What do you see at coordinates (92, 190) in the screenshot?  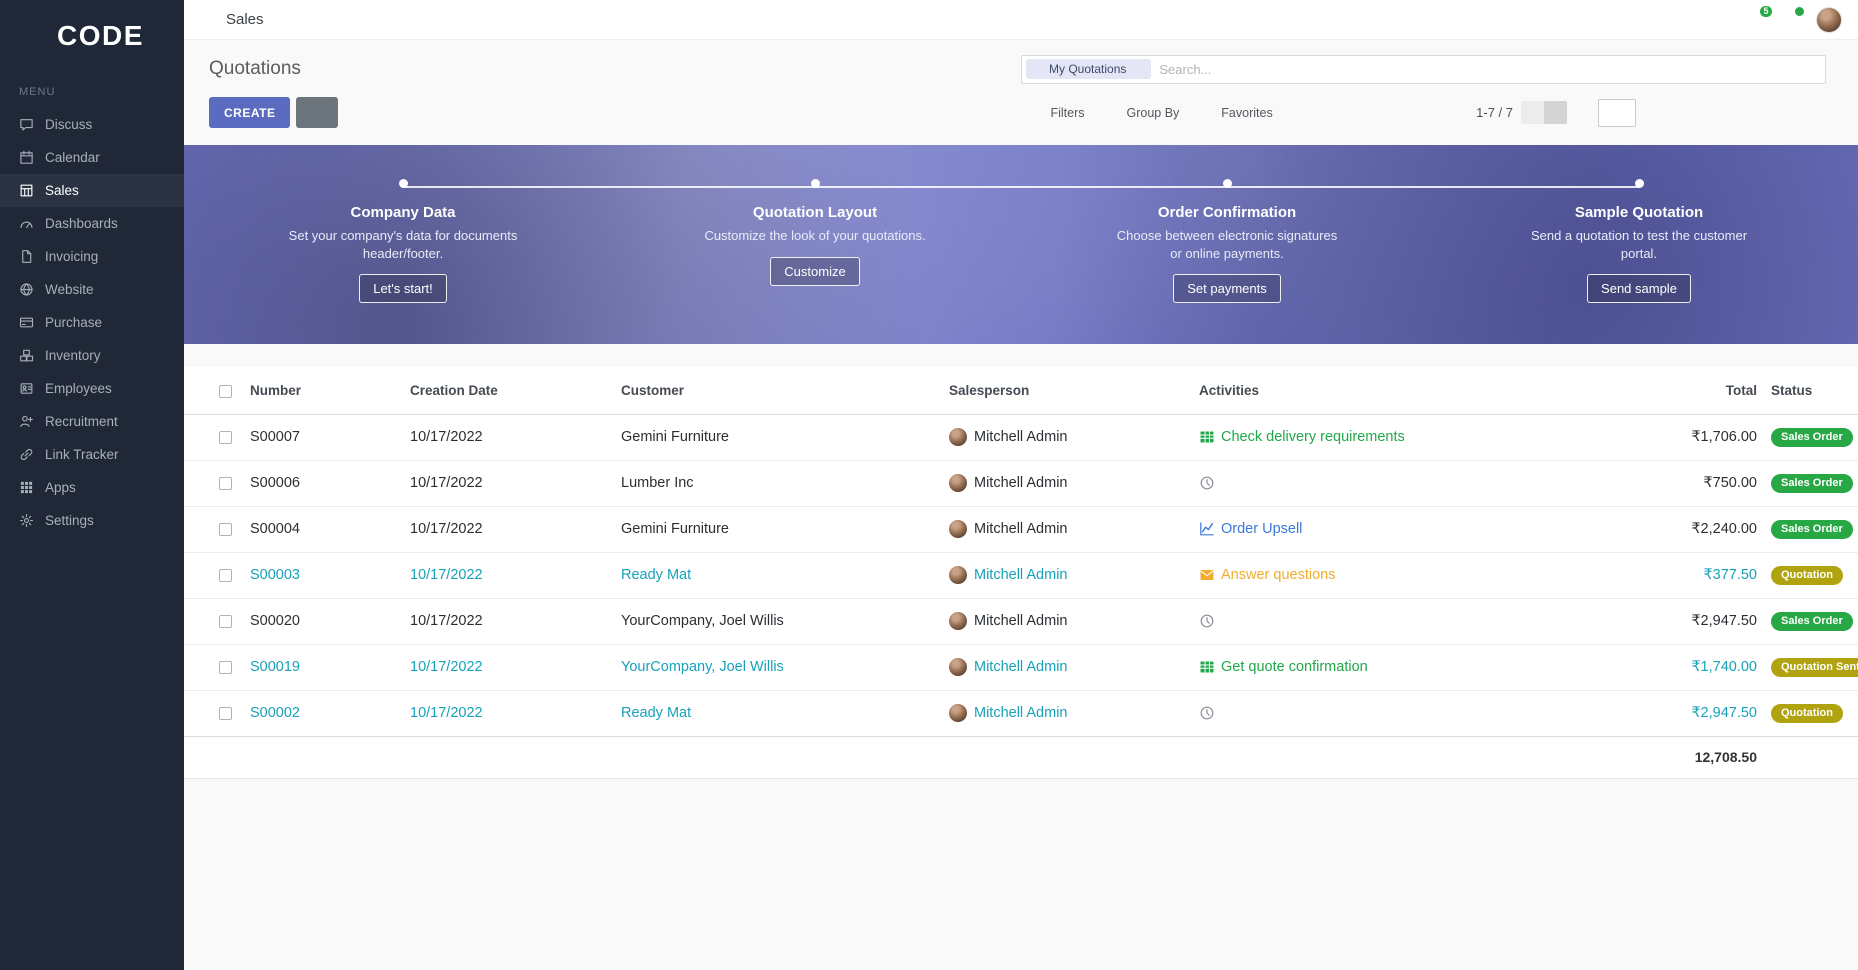 I see `sidebar-item-sales: Sales` at bounding box center [92, 190].